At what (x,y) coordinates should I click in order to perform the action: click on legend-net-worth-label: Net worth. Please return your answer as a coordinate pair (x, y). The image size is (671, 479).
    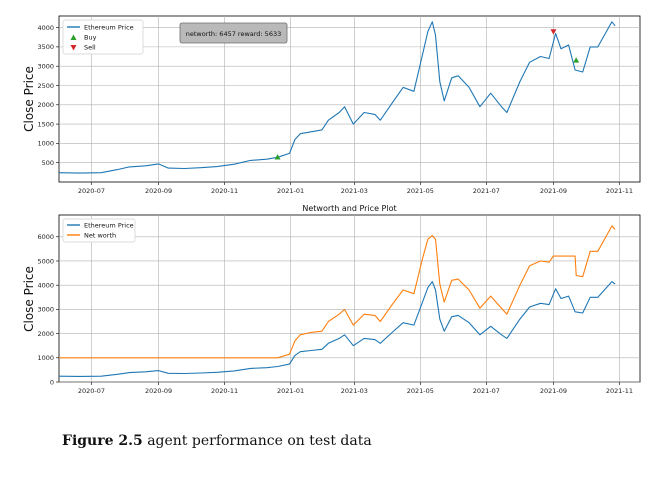
    Looking at the image, I should click on (100, 236).